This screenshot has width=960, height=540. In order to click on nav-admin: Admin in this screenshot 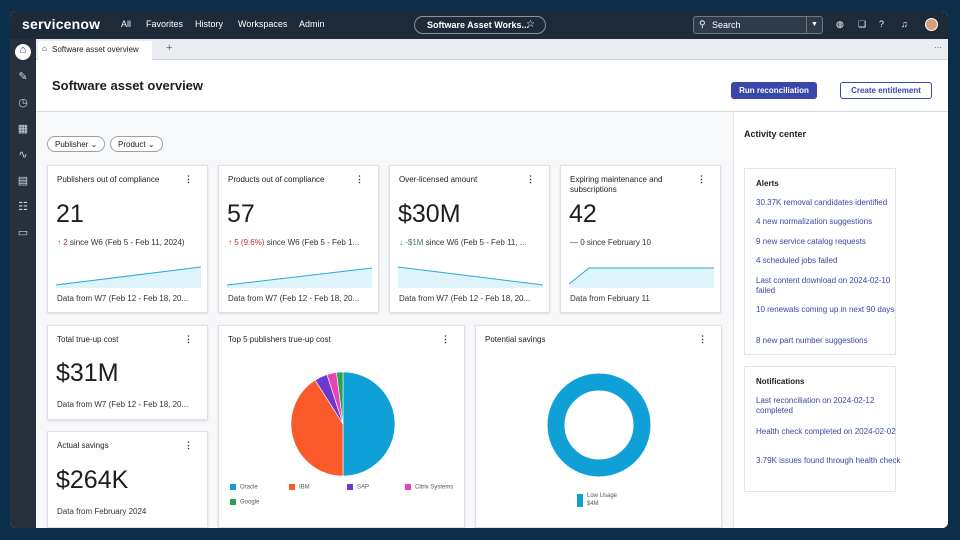, I will do `click(312, 24)`.